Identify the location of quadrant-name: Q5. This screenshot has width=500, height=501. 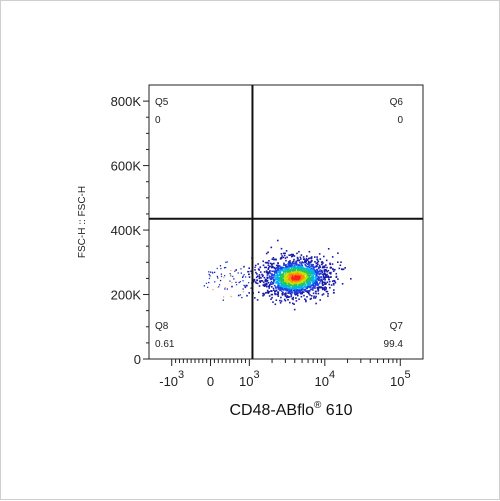
(162, 102).